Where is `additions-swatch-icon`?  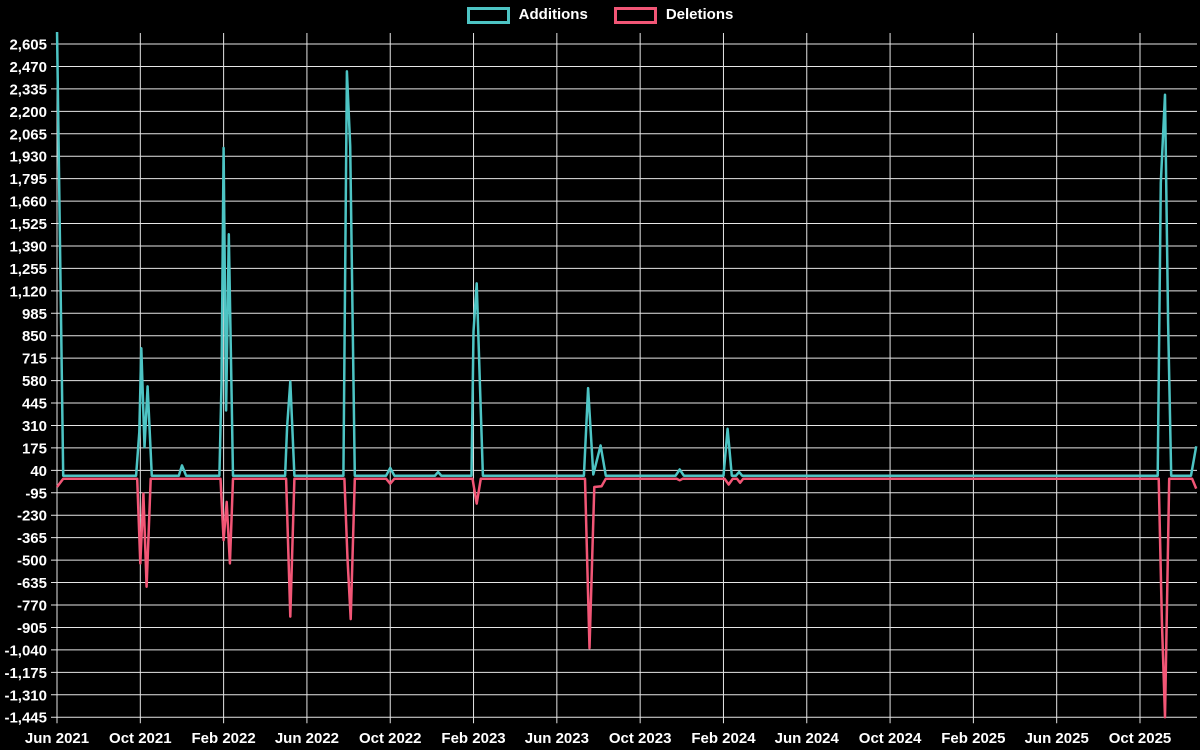 additions-swatch-icon is located at coordinates (488, 15).